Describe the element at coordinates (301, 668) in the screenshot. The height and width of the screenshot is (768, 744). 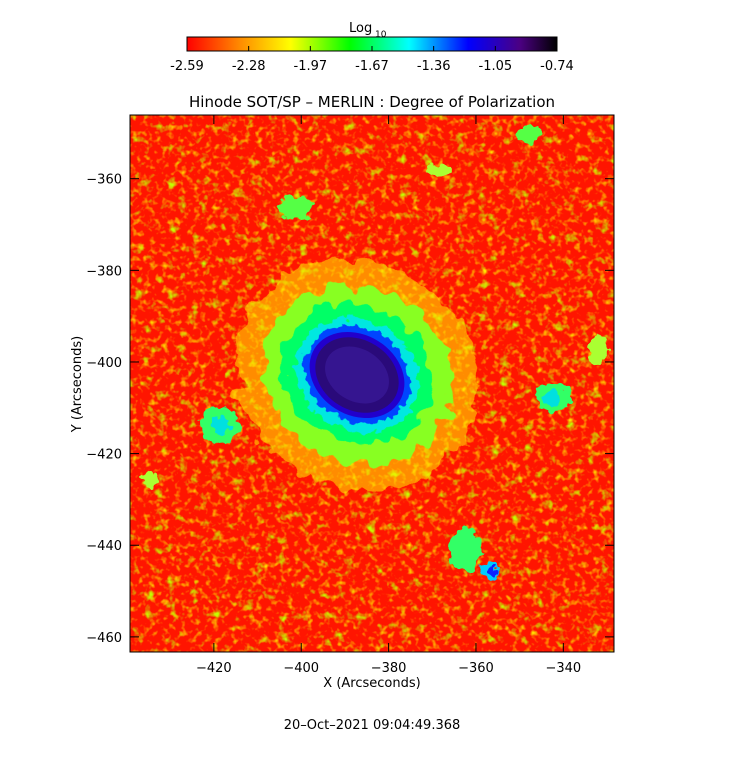
I see `x-tick-label: −400` at that location.